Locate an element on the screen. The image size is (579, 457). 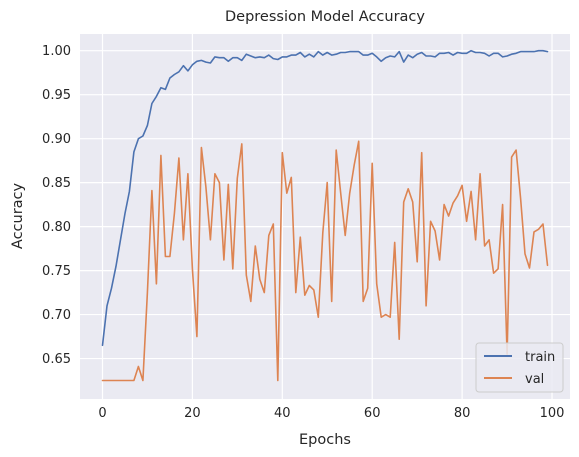
y-tick-label: 0.90 is located at coordinates (56, 139).